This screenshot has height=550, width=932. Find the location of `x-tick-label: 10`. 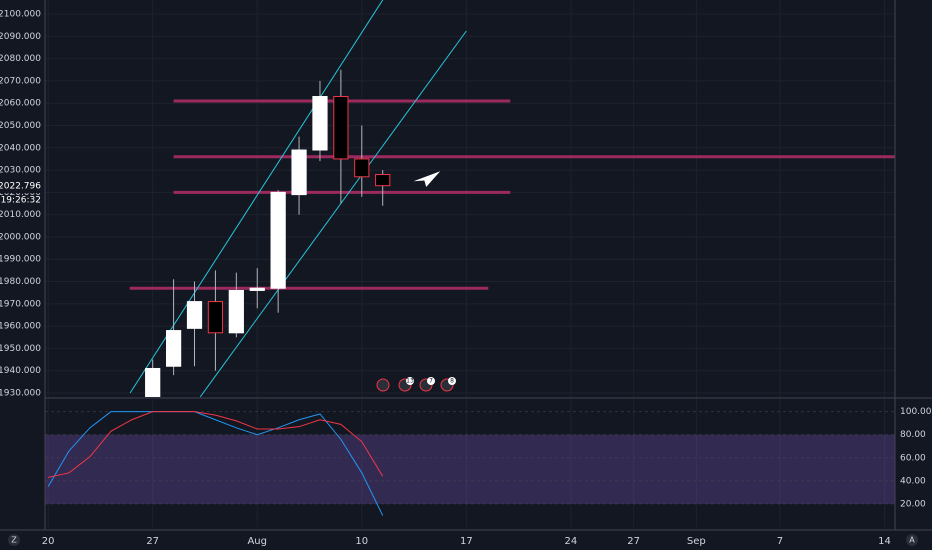

x-tick-label: 10 is located at coordinates (361, 541).